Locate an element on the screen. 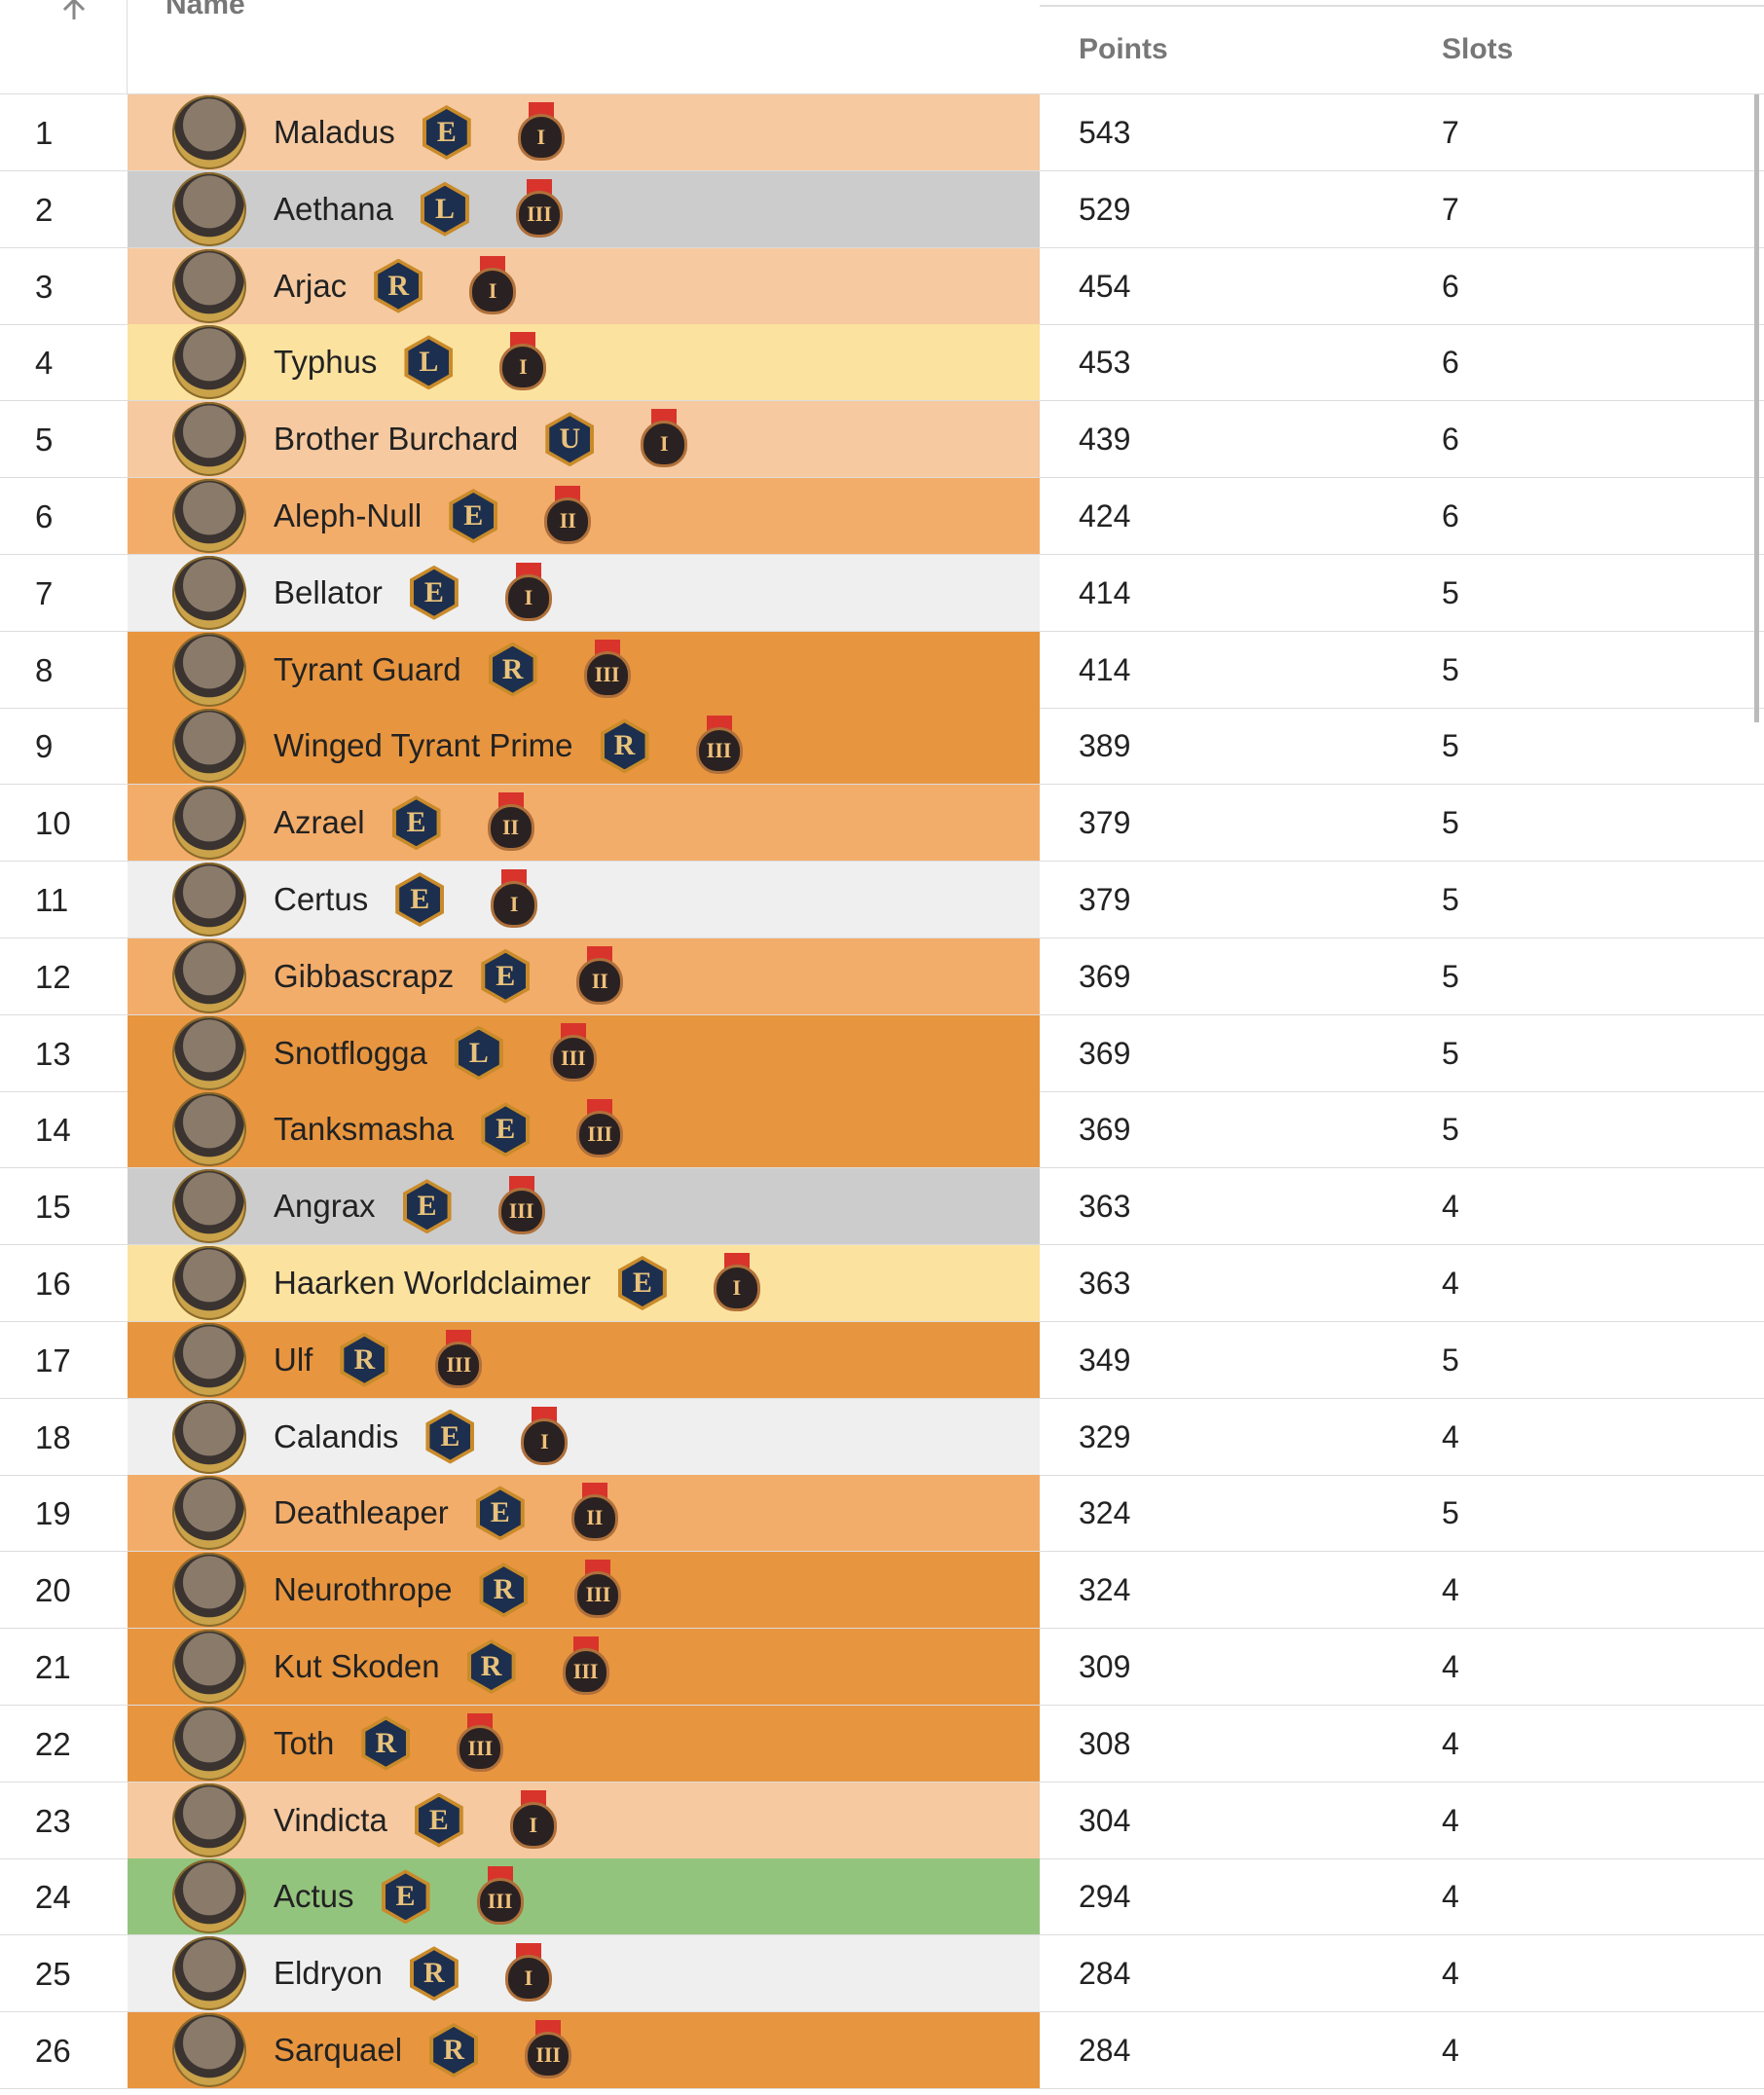 The width and height of the screenshot is (1764, 2095). rank-number: 13 is located at coordinates (53, 1053).